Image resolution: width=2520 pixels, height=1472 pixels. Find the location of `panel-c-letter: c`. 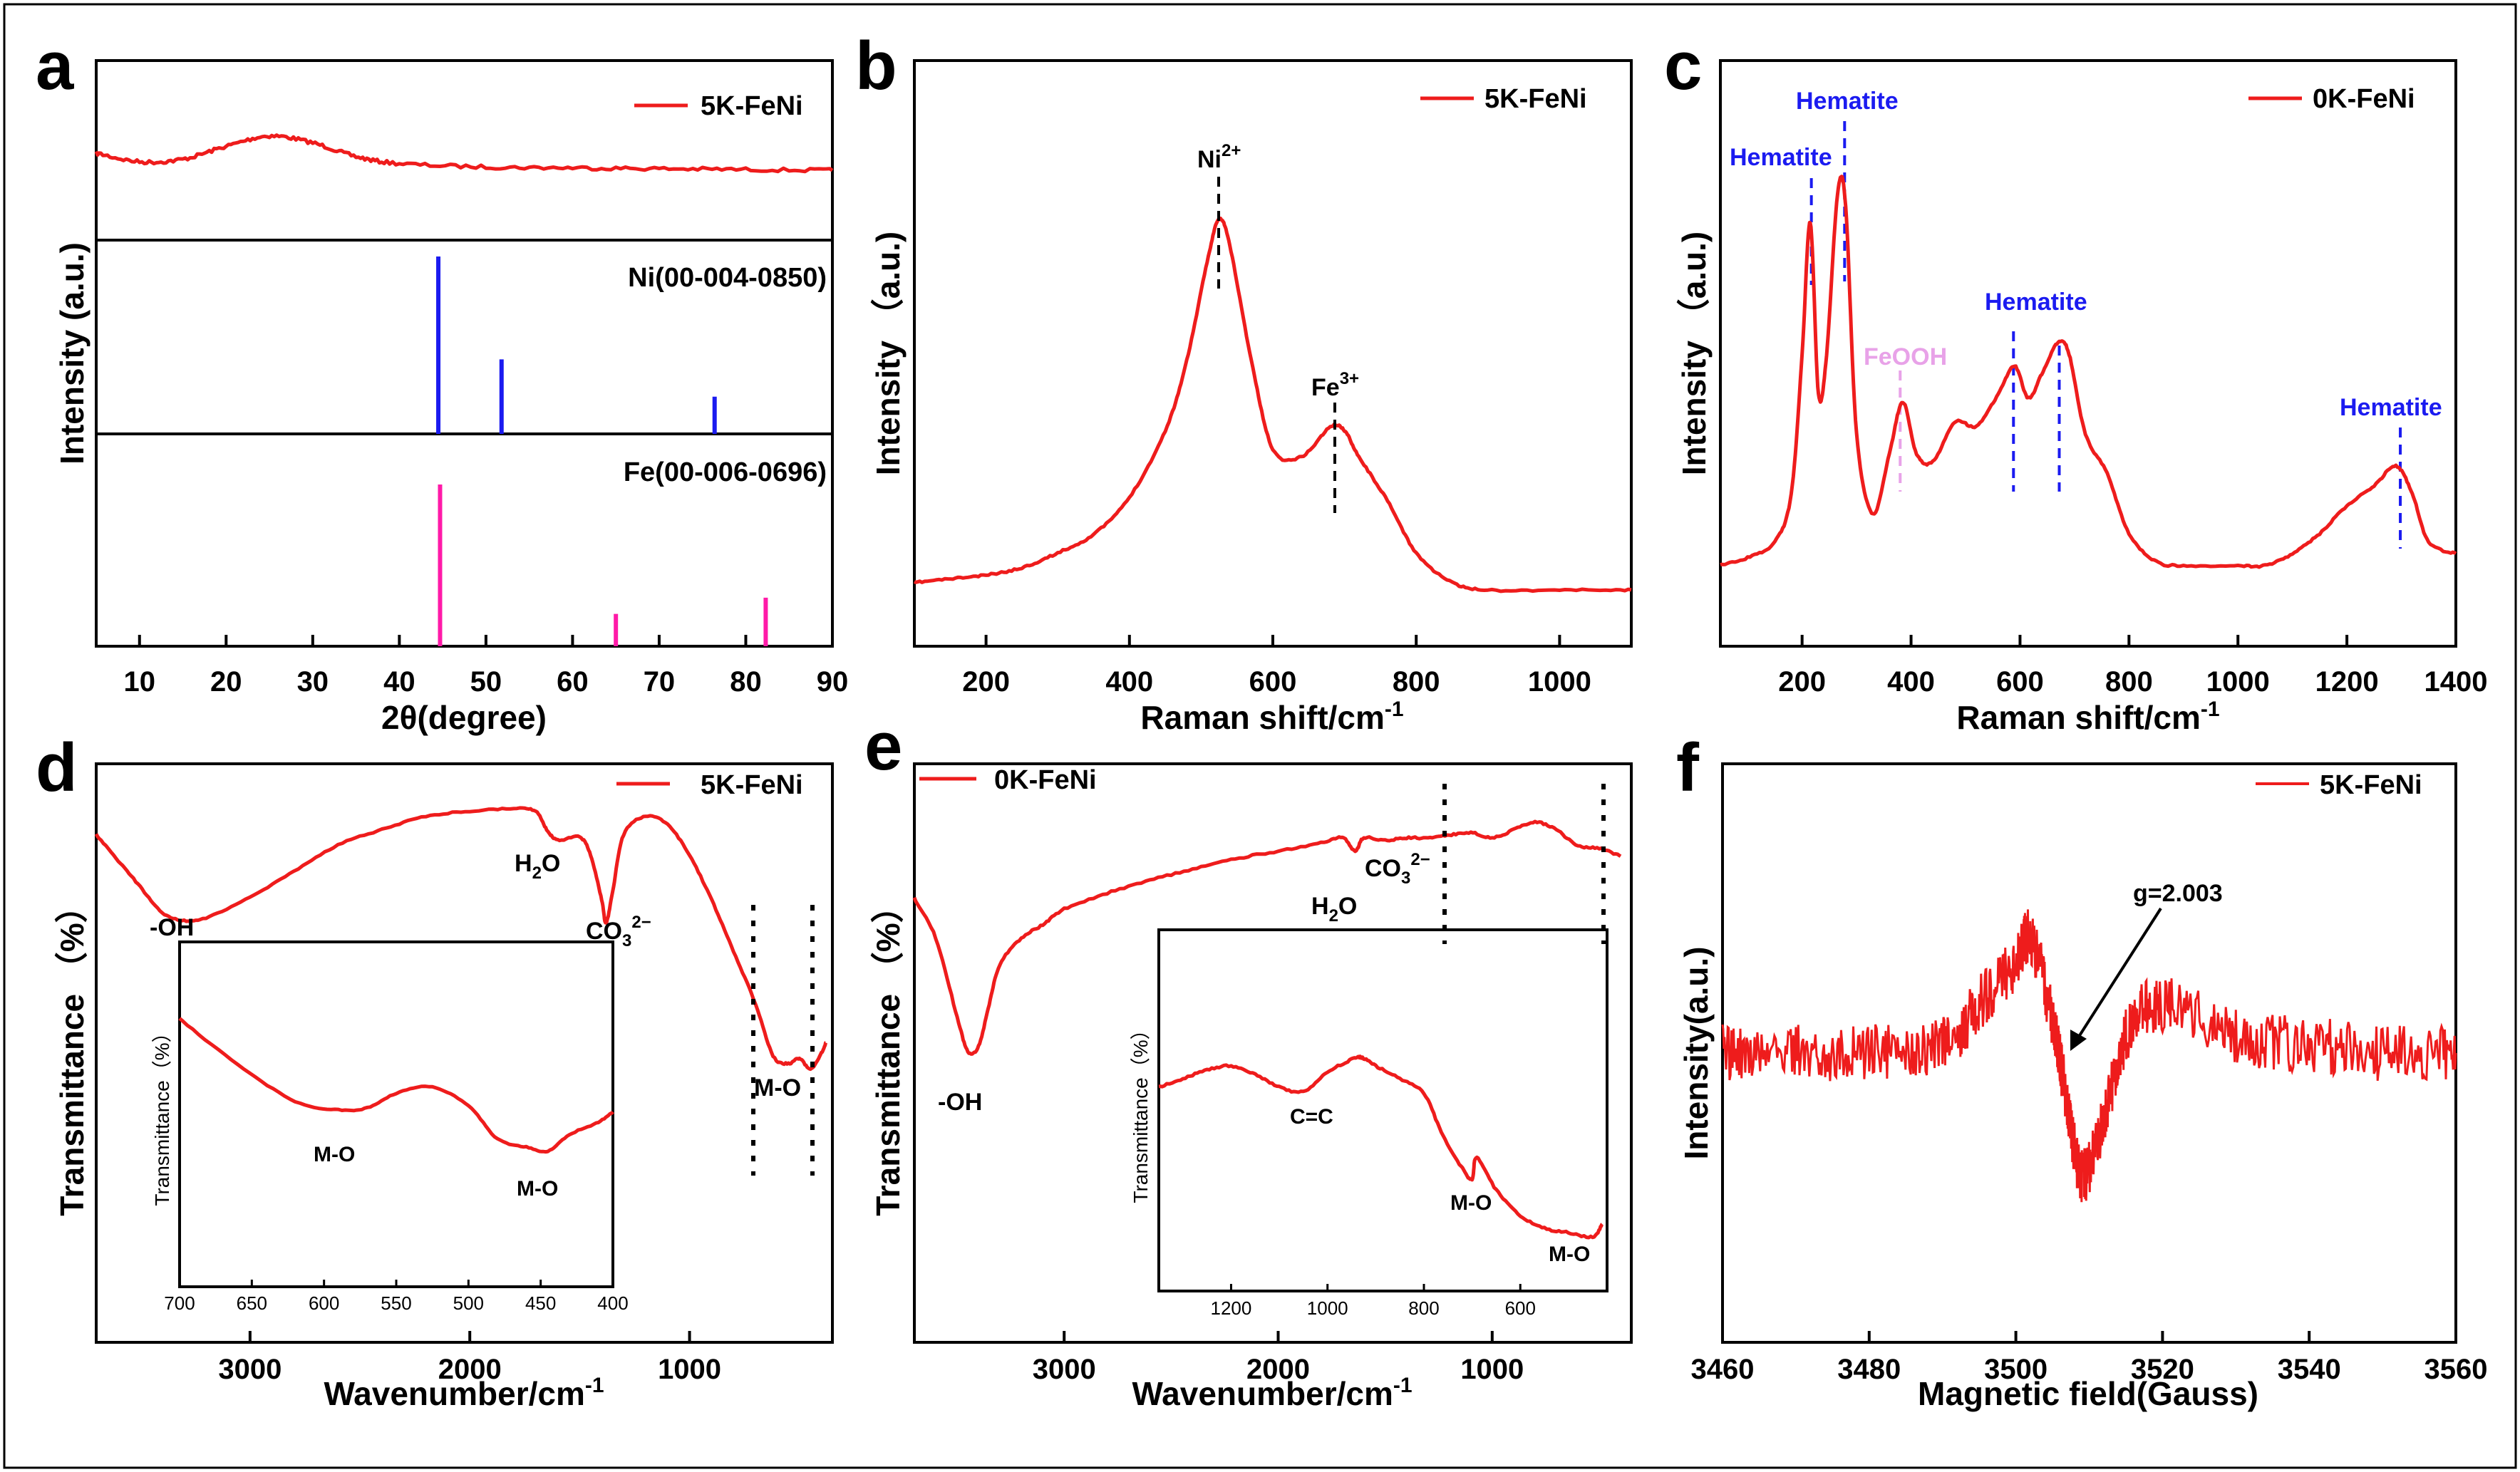

panel-c-letter: c is located at coordinates (1683, 66).